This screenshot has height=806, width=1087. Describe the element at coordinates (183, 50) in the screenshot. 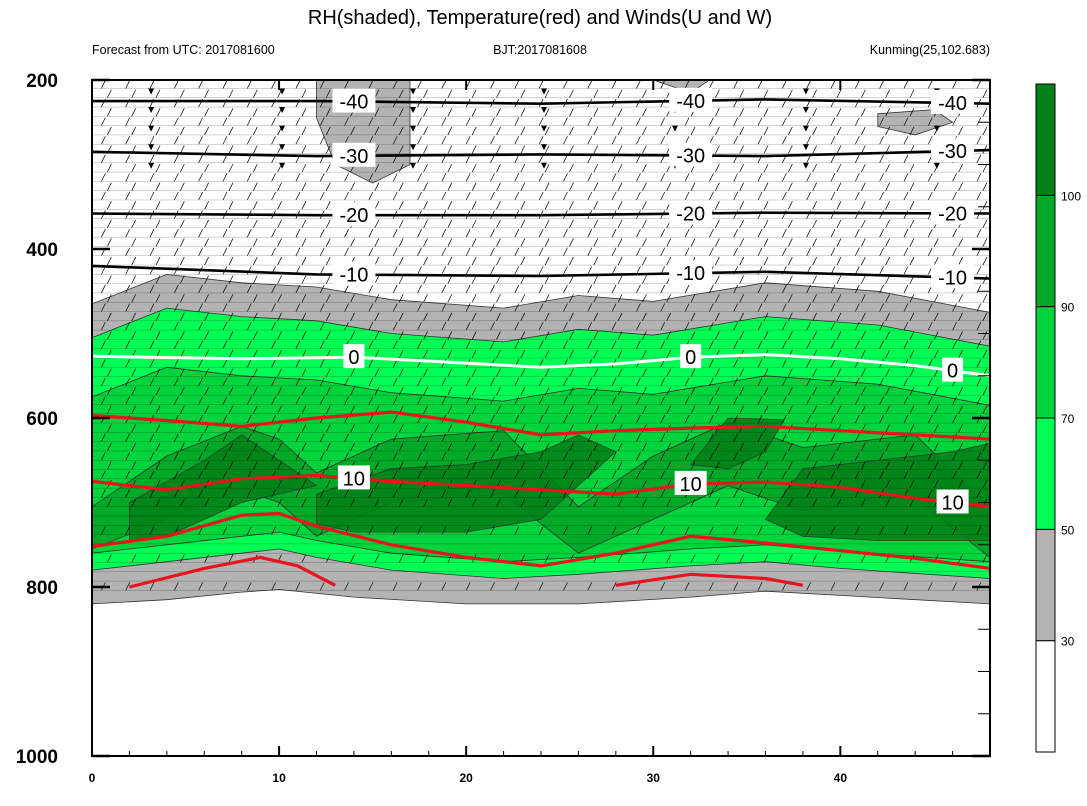

I see `forecast-subtitle: Forecast from UTC: 2017081600` at that location.